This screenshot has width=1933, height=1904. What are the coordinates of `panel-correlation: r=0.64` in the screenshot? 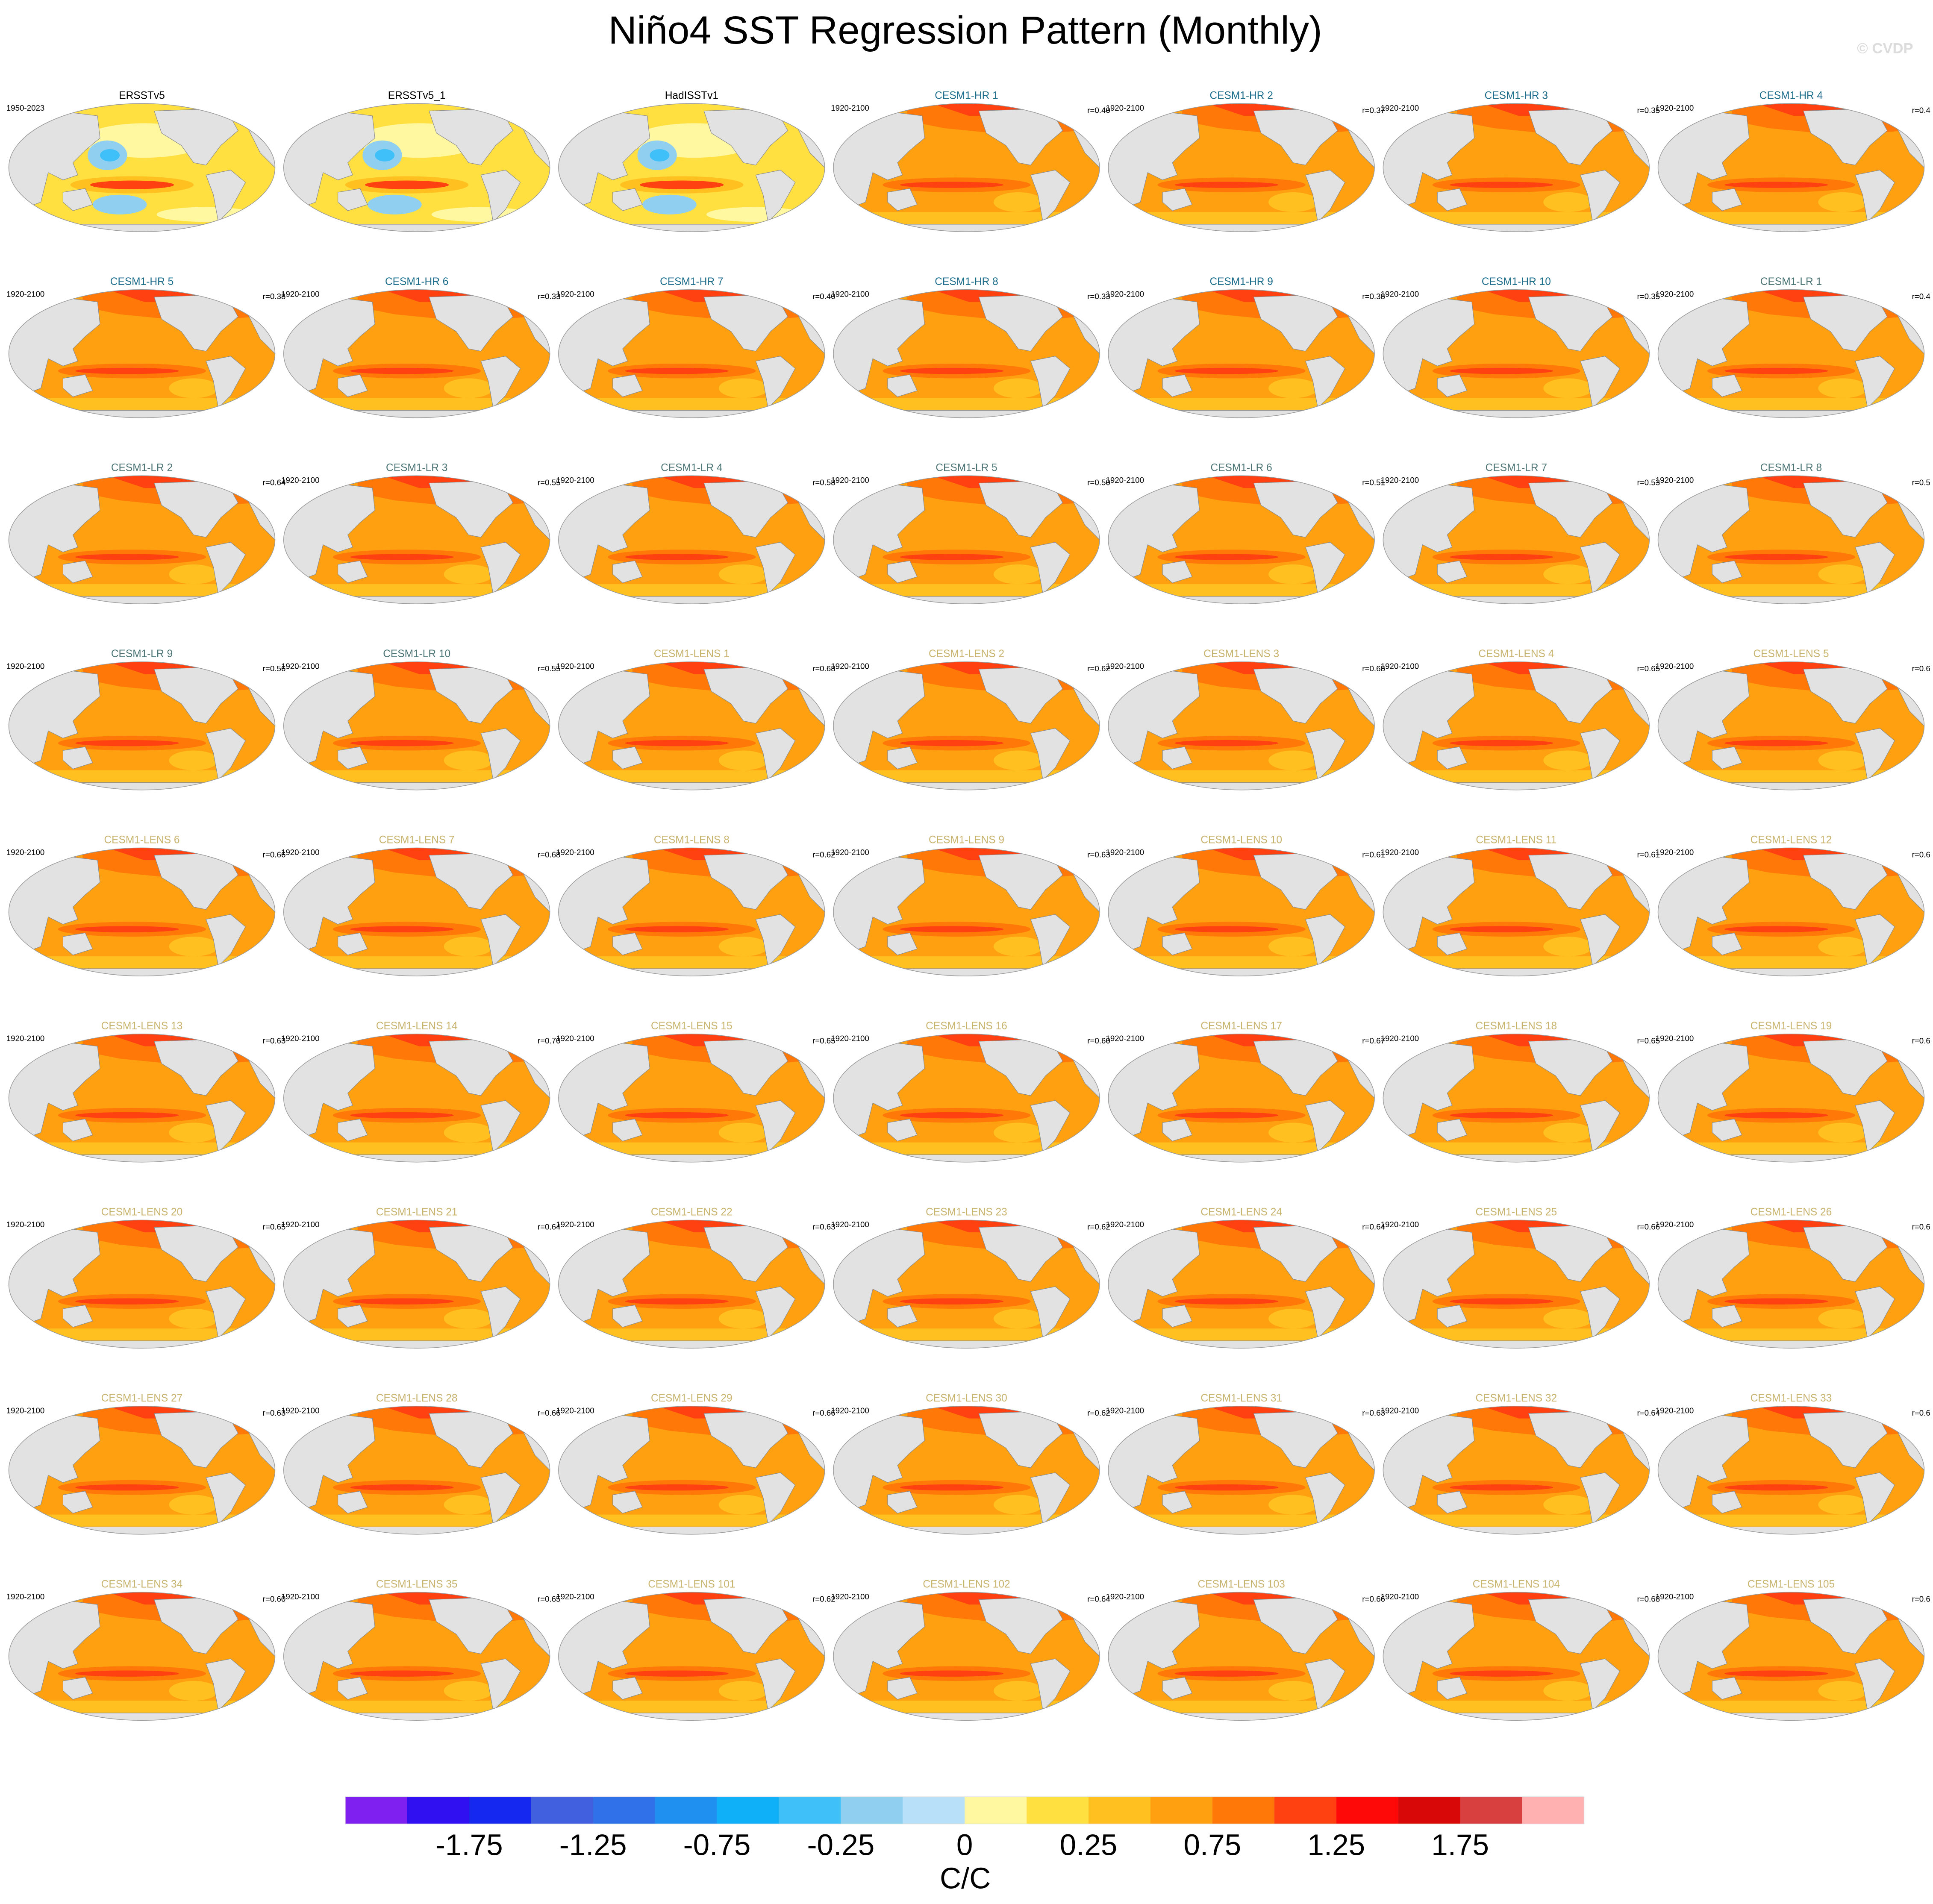 It's located at (549, 1227).